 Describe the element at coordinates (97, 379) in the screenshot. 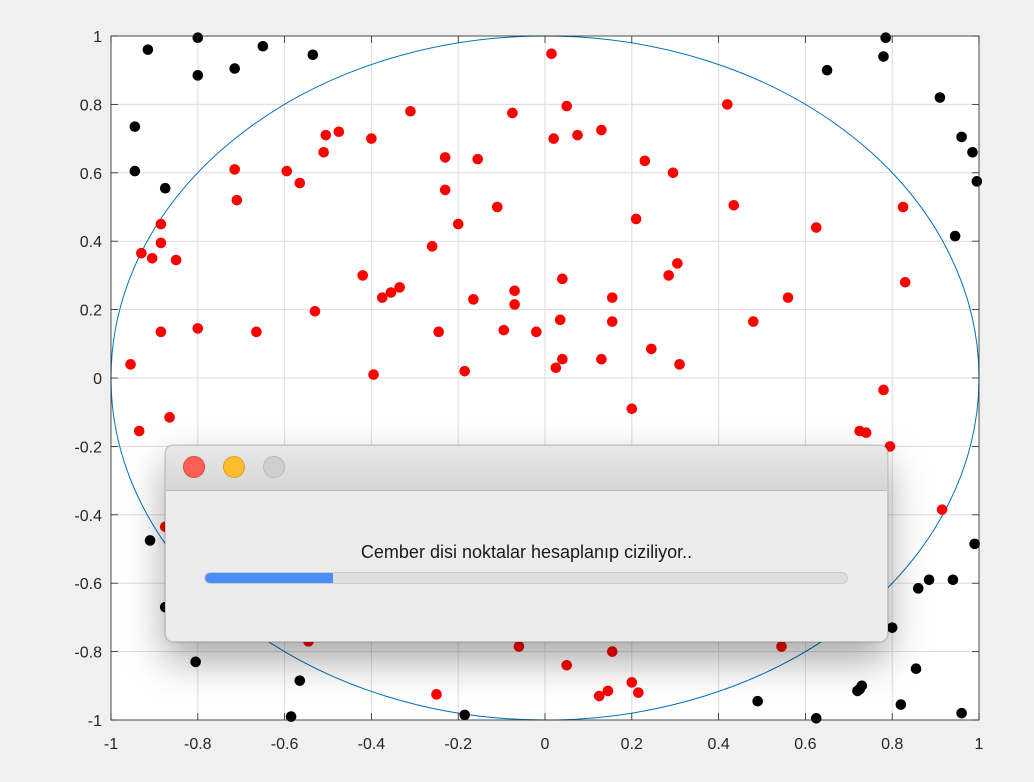

I see `y-tick-label: 0` at that location.